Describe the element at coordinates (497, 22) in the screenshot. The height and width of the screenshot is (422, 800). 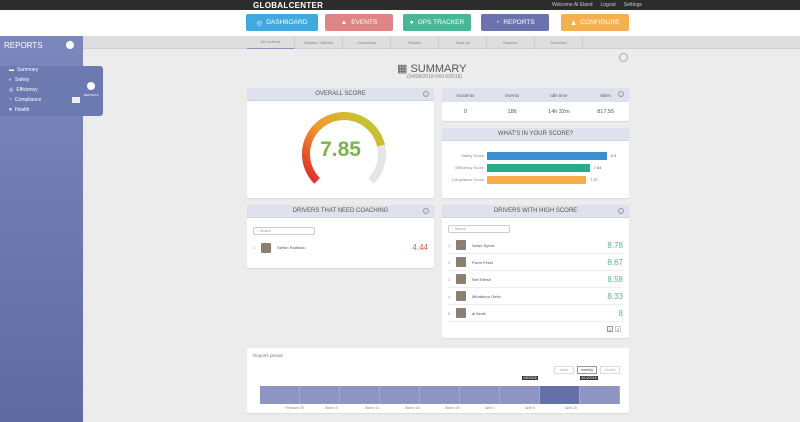
I see `chart-icon: ◔` at that location.